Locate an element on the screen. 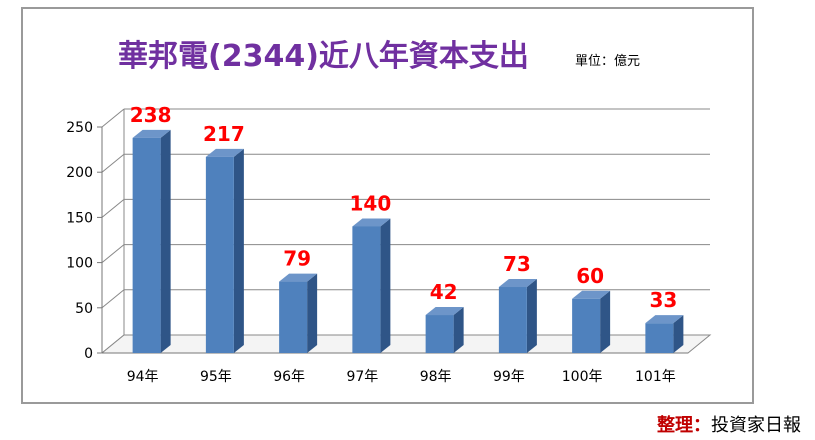  unit-label: 單位：億元 is located at coordinates (608, 61).